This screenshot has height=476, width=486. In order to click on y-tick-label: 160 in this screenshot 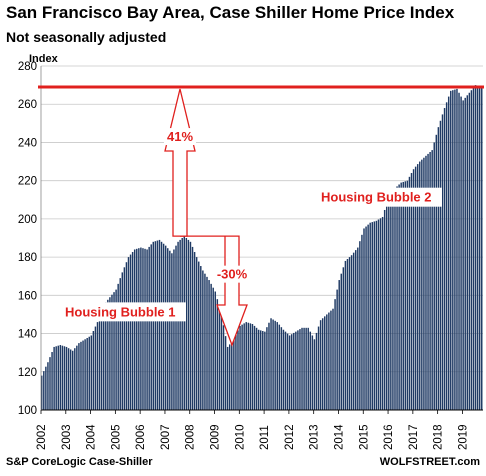, I will do `click(27, 296)`.